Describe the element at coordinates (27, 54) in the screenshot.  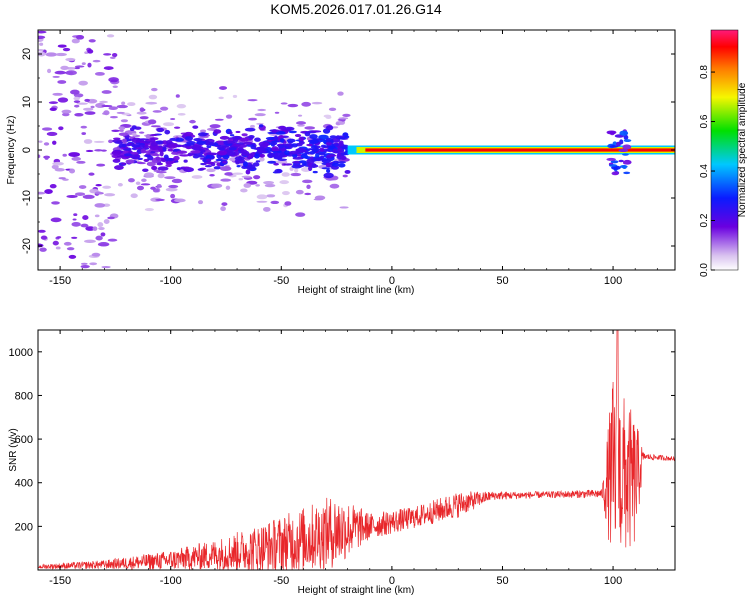
I see `y-tick-label: 20` at that location.